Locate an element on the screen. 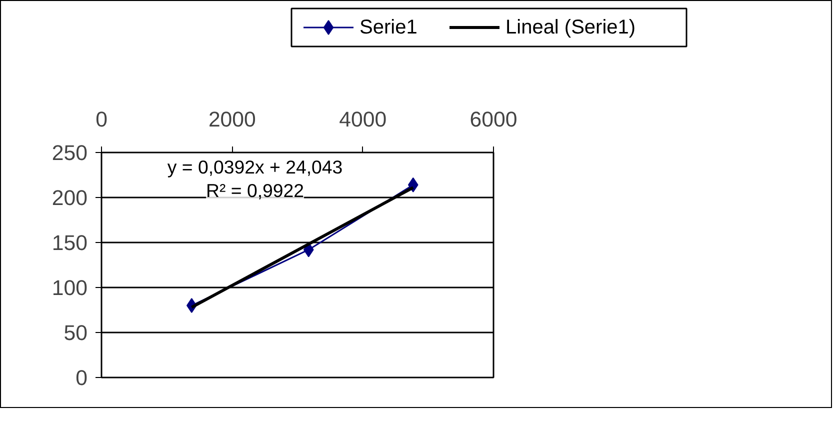 The height and width of the screenshot is (436, 838). y-tick-label: 0 is located at coordinates (82, 378).